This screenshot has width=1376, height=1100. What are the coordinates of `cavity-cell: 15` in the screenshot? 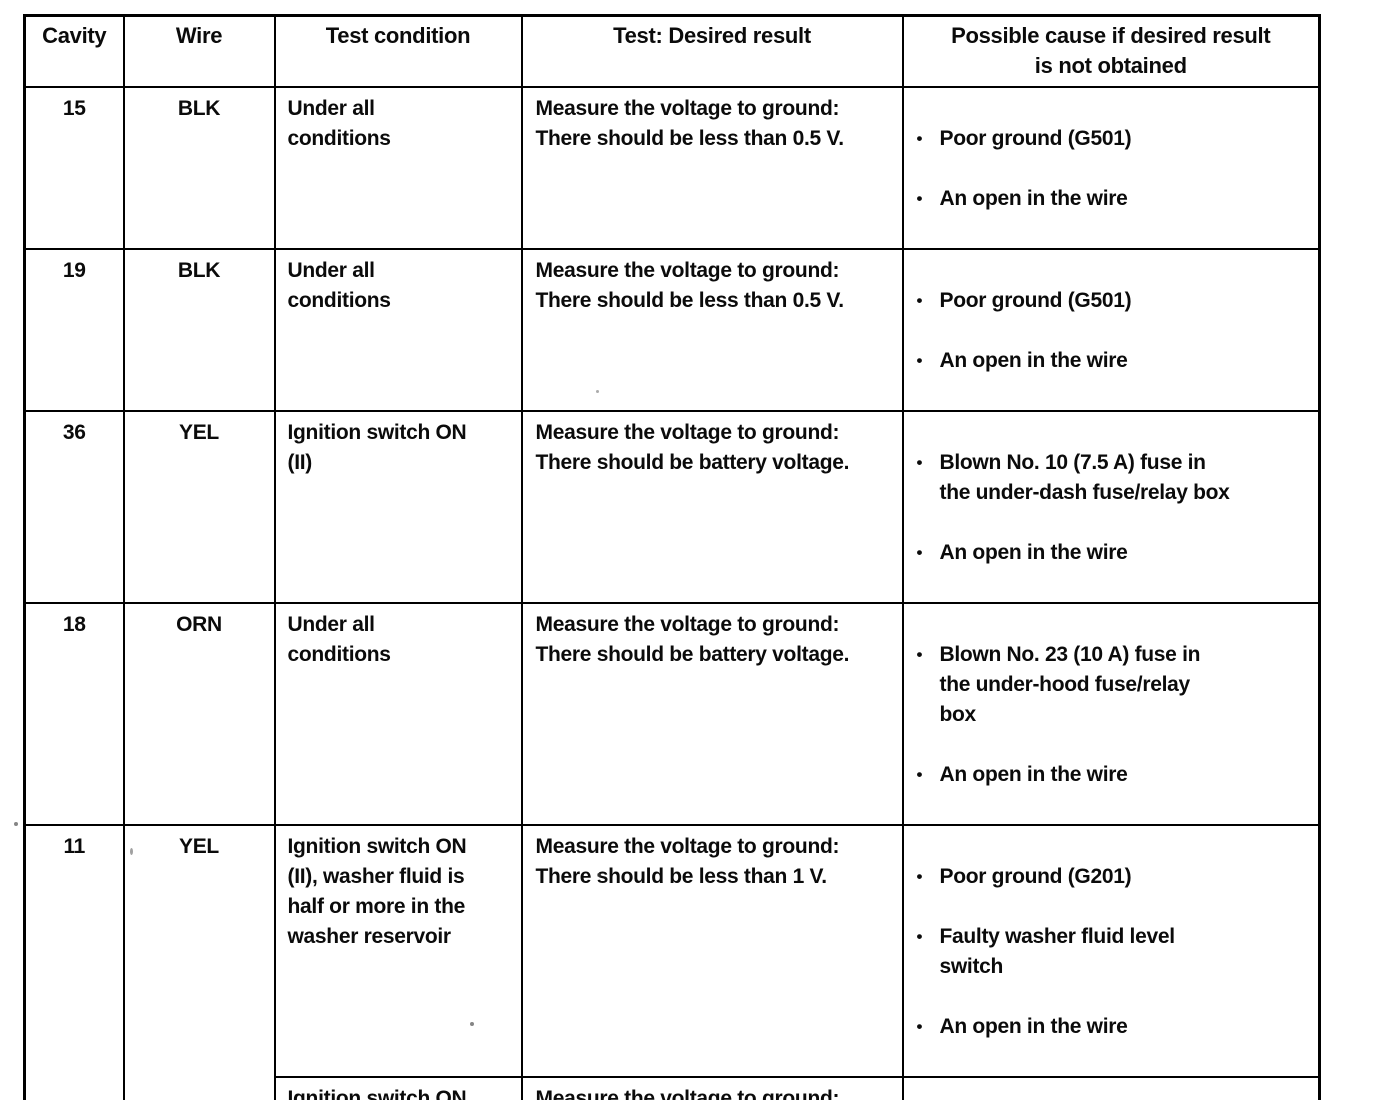 It's located at (74, 168).